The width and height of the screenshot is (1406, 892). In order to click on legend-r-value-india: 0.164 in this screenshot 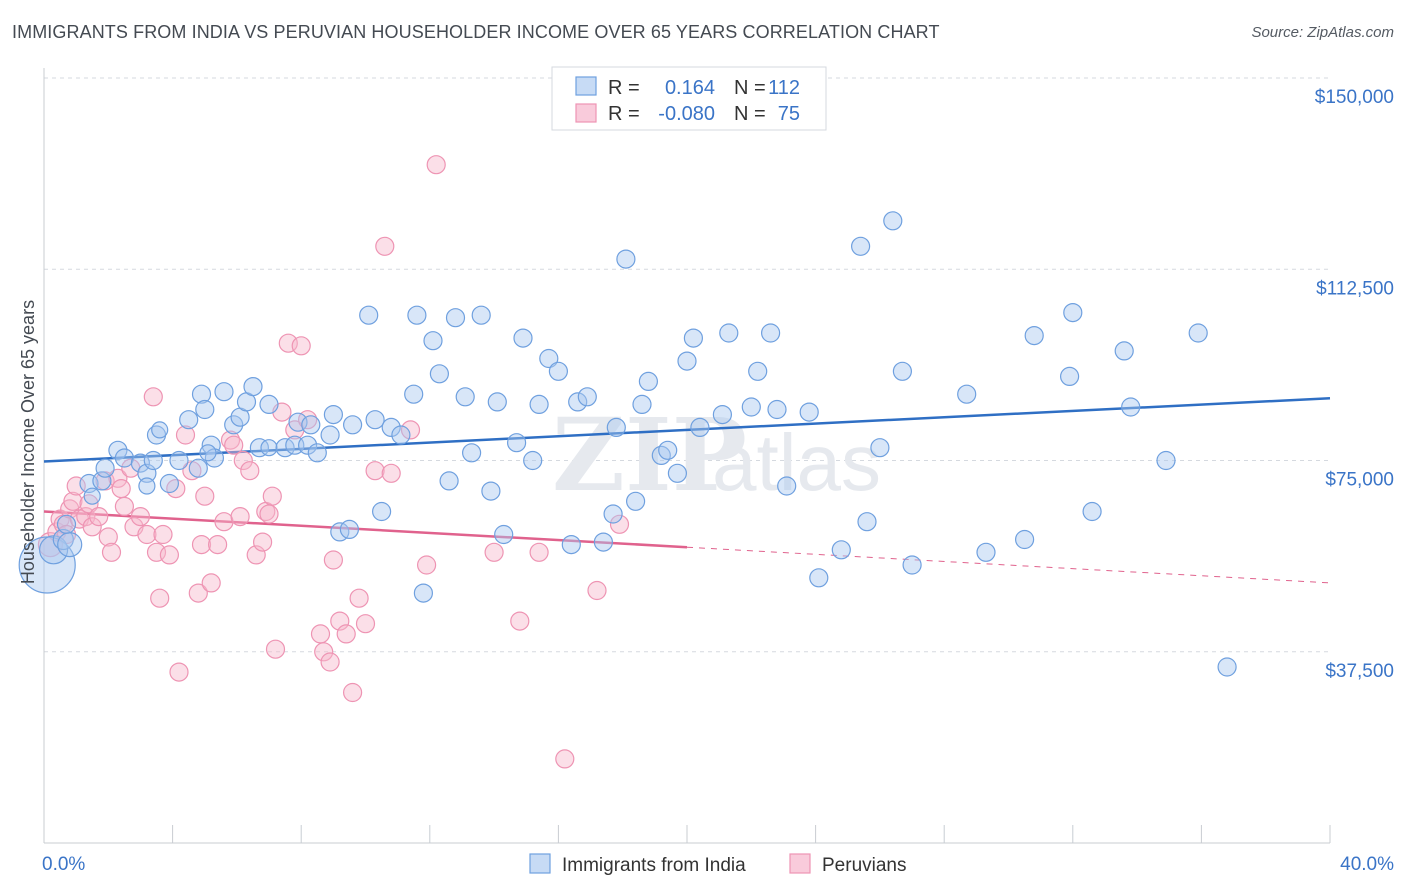, I will do `click(690, 88)`.